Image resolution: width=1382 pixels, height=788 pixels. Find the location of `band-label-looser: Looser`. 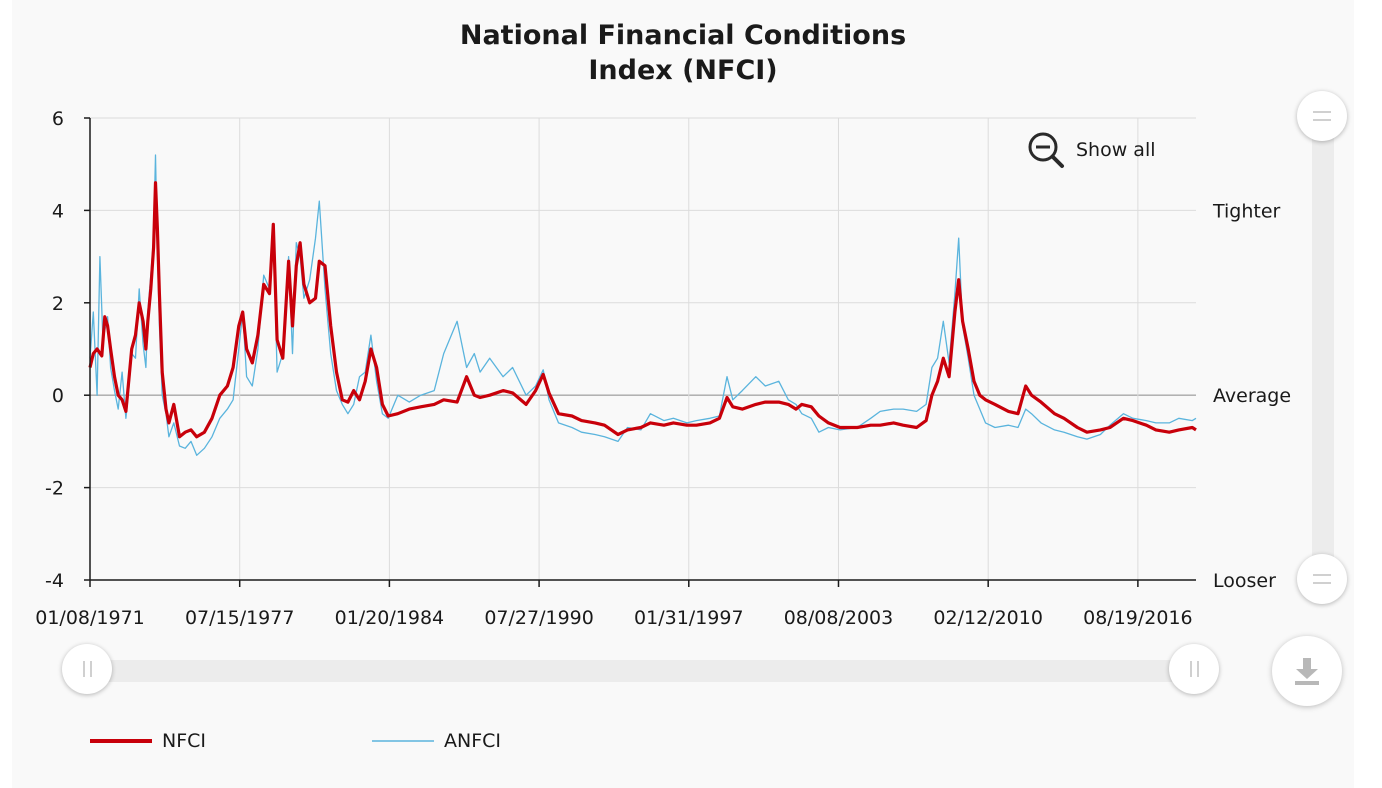

band-label-looser: Looser is located at coordinates (1244, 581).